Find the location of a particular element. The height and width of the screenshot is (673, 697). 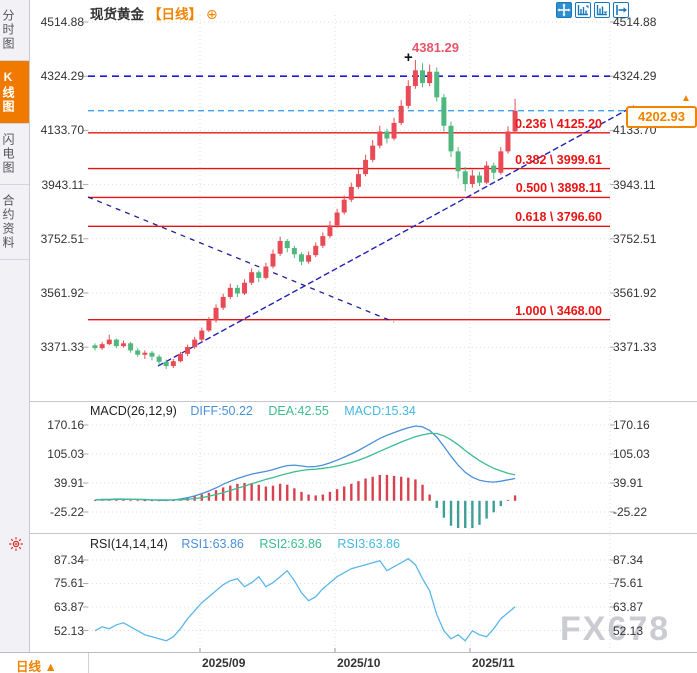

go-latest-tool-icon is located at coordinates (621, 10).